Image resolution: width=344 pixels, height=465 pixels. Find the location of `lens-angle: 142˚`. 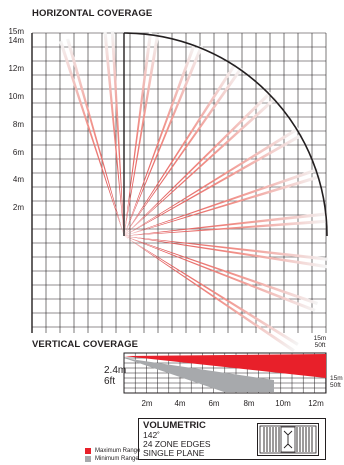

lens-angle: 142˚ is located at coordinates (152, 435).